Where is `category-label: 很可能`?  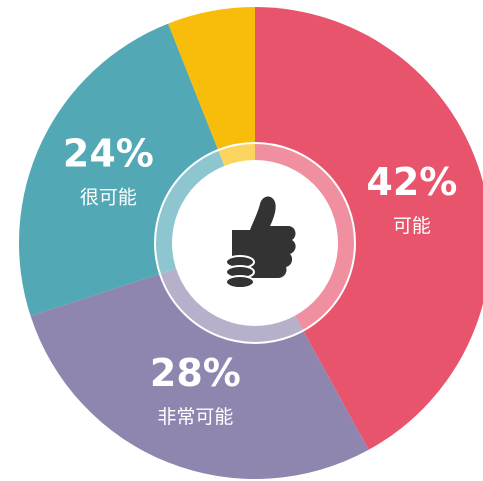 category-label: 很可能 is located at coordinates (108, 198).